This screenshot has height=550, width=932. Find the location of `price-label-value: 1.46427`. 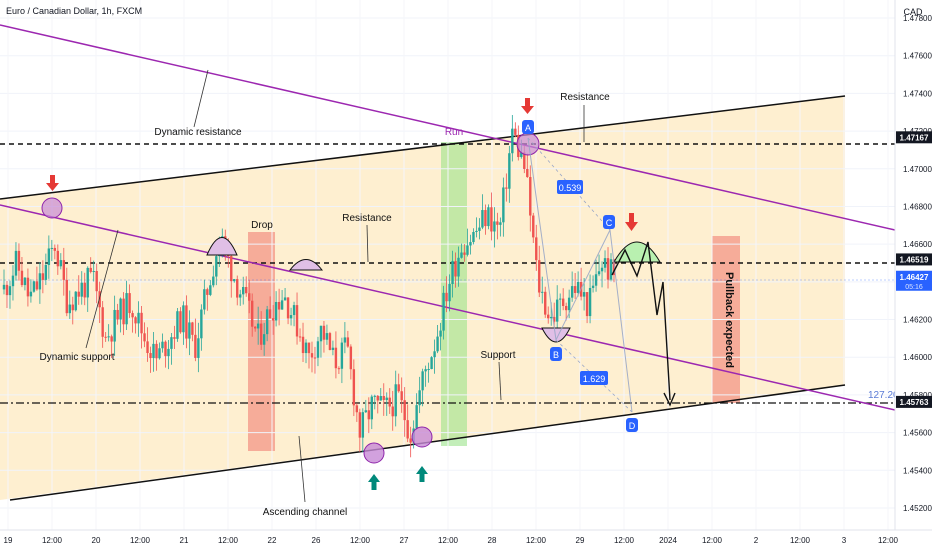

price-label-value: 1.46427 is located at coordinates (914, 277).